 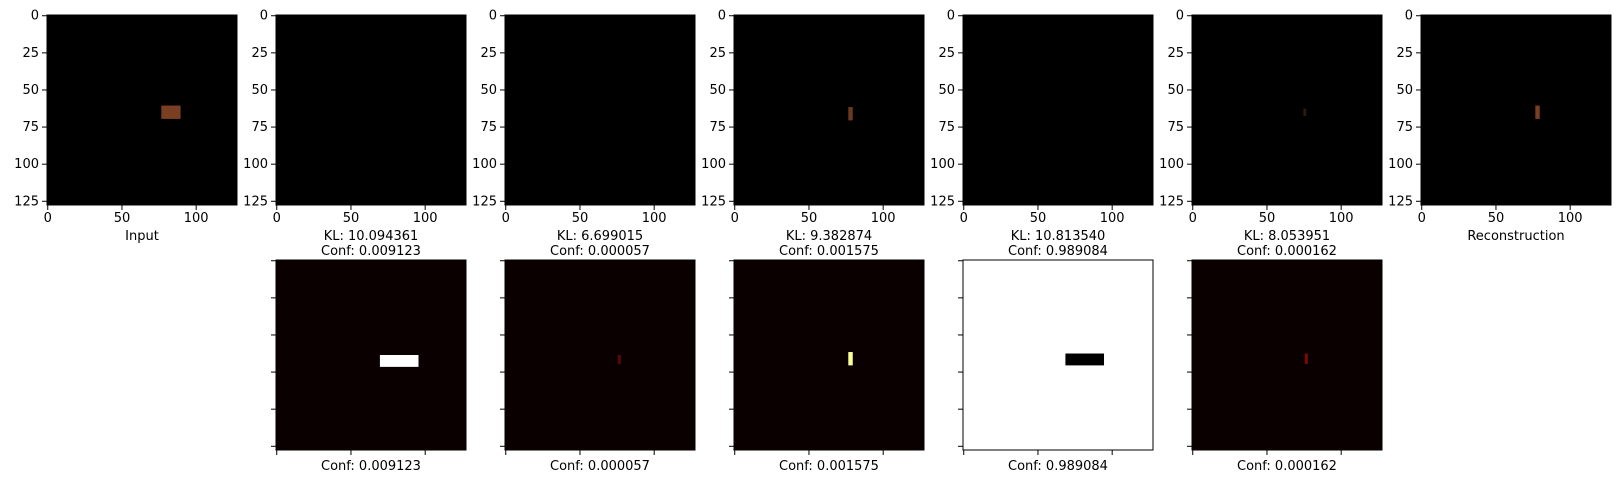 I want to click on panel-label: Conf: 0.000162, so click(x=1287, y=466).